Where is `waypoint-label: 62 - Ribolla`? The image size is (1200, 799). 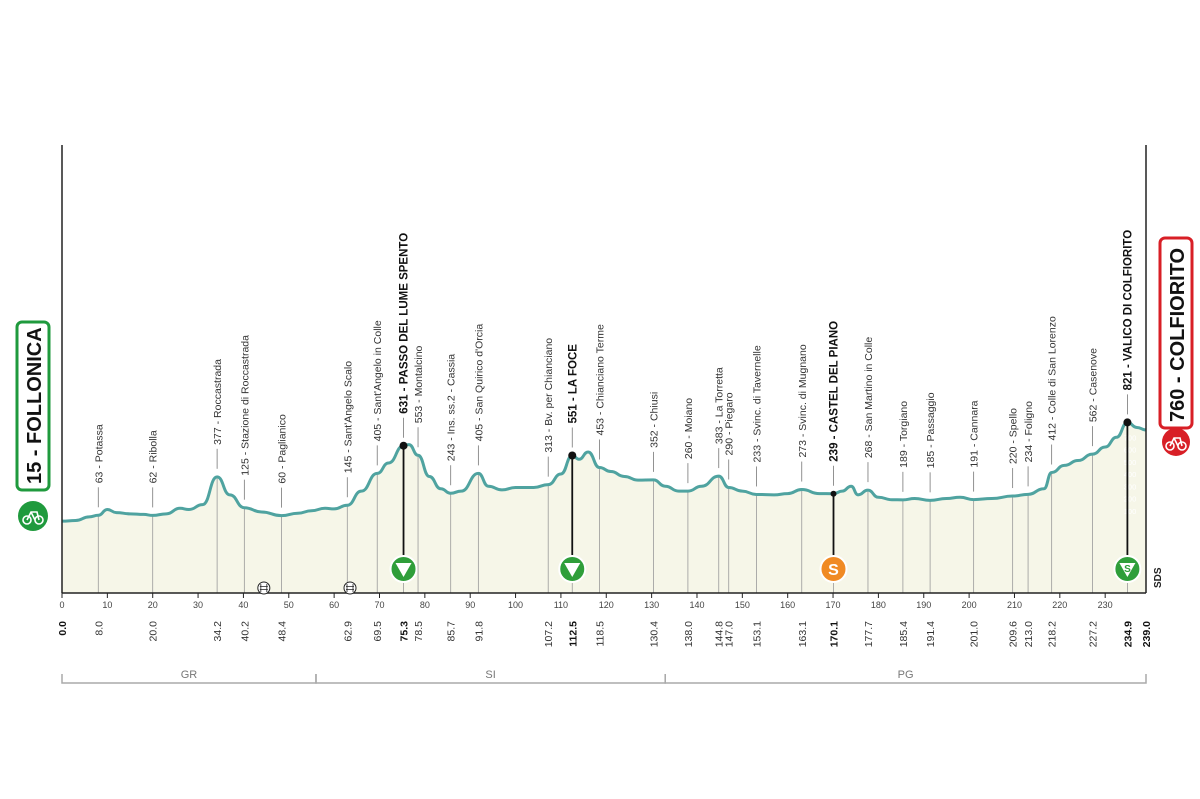 waypoint-label: 62 - Ribolla is located at coordinates (154, 456).